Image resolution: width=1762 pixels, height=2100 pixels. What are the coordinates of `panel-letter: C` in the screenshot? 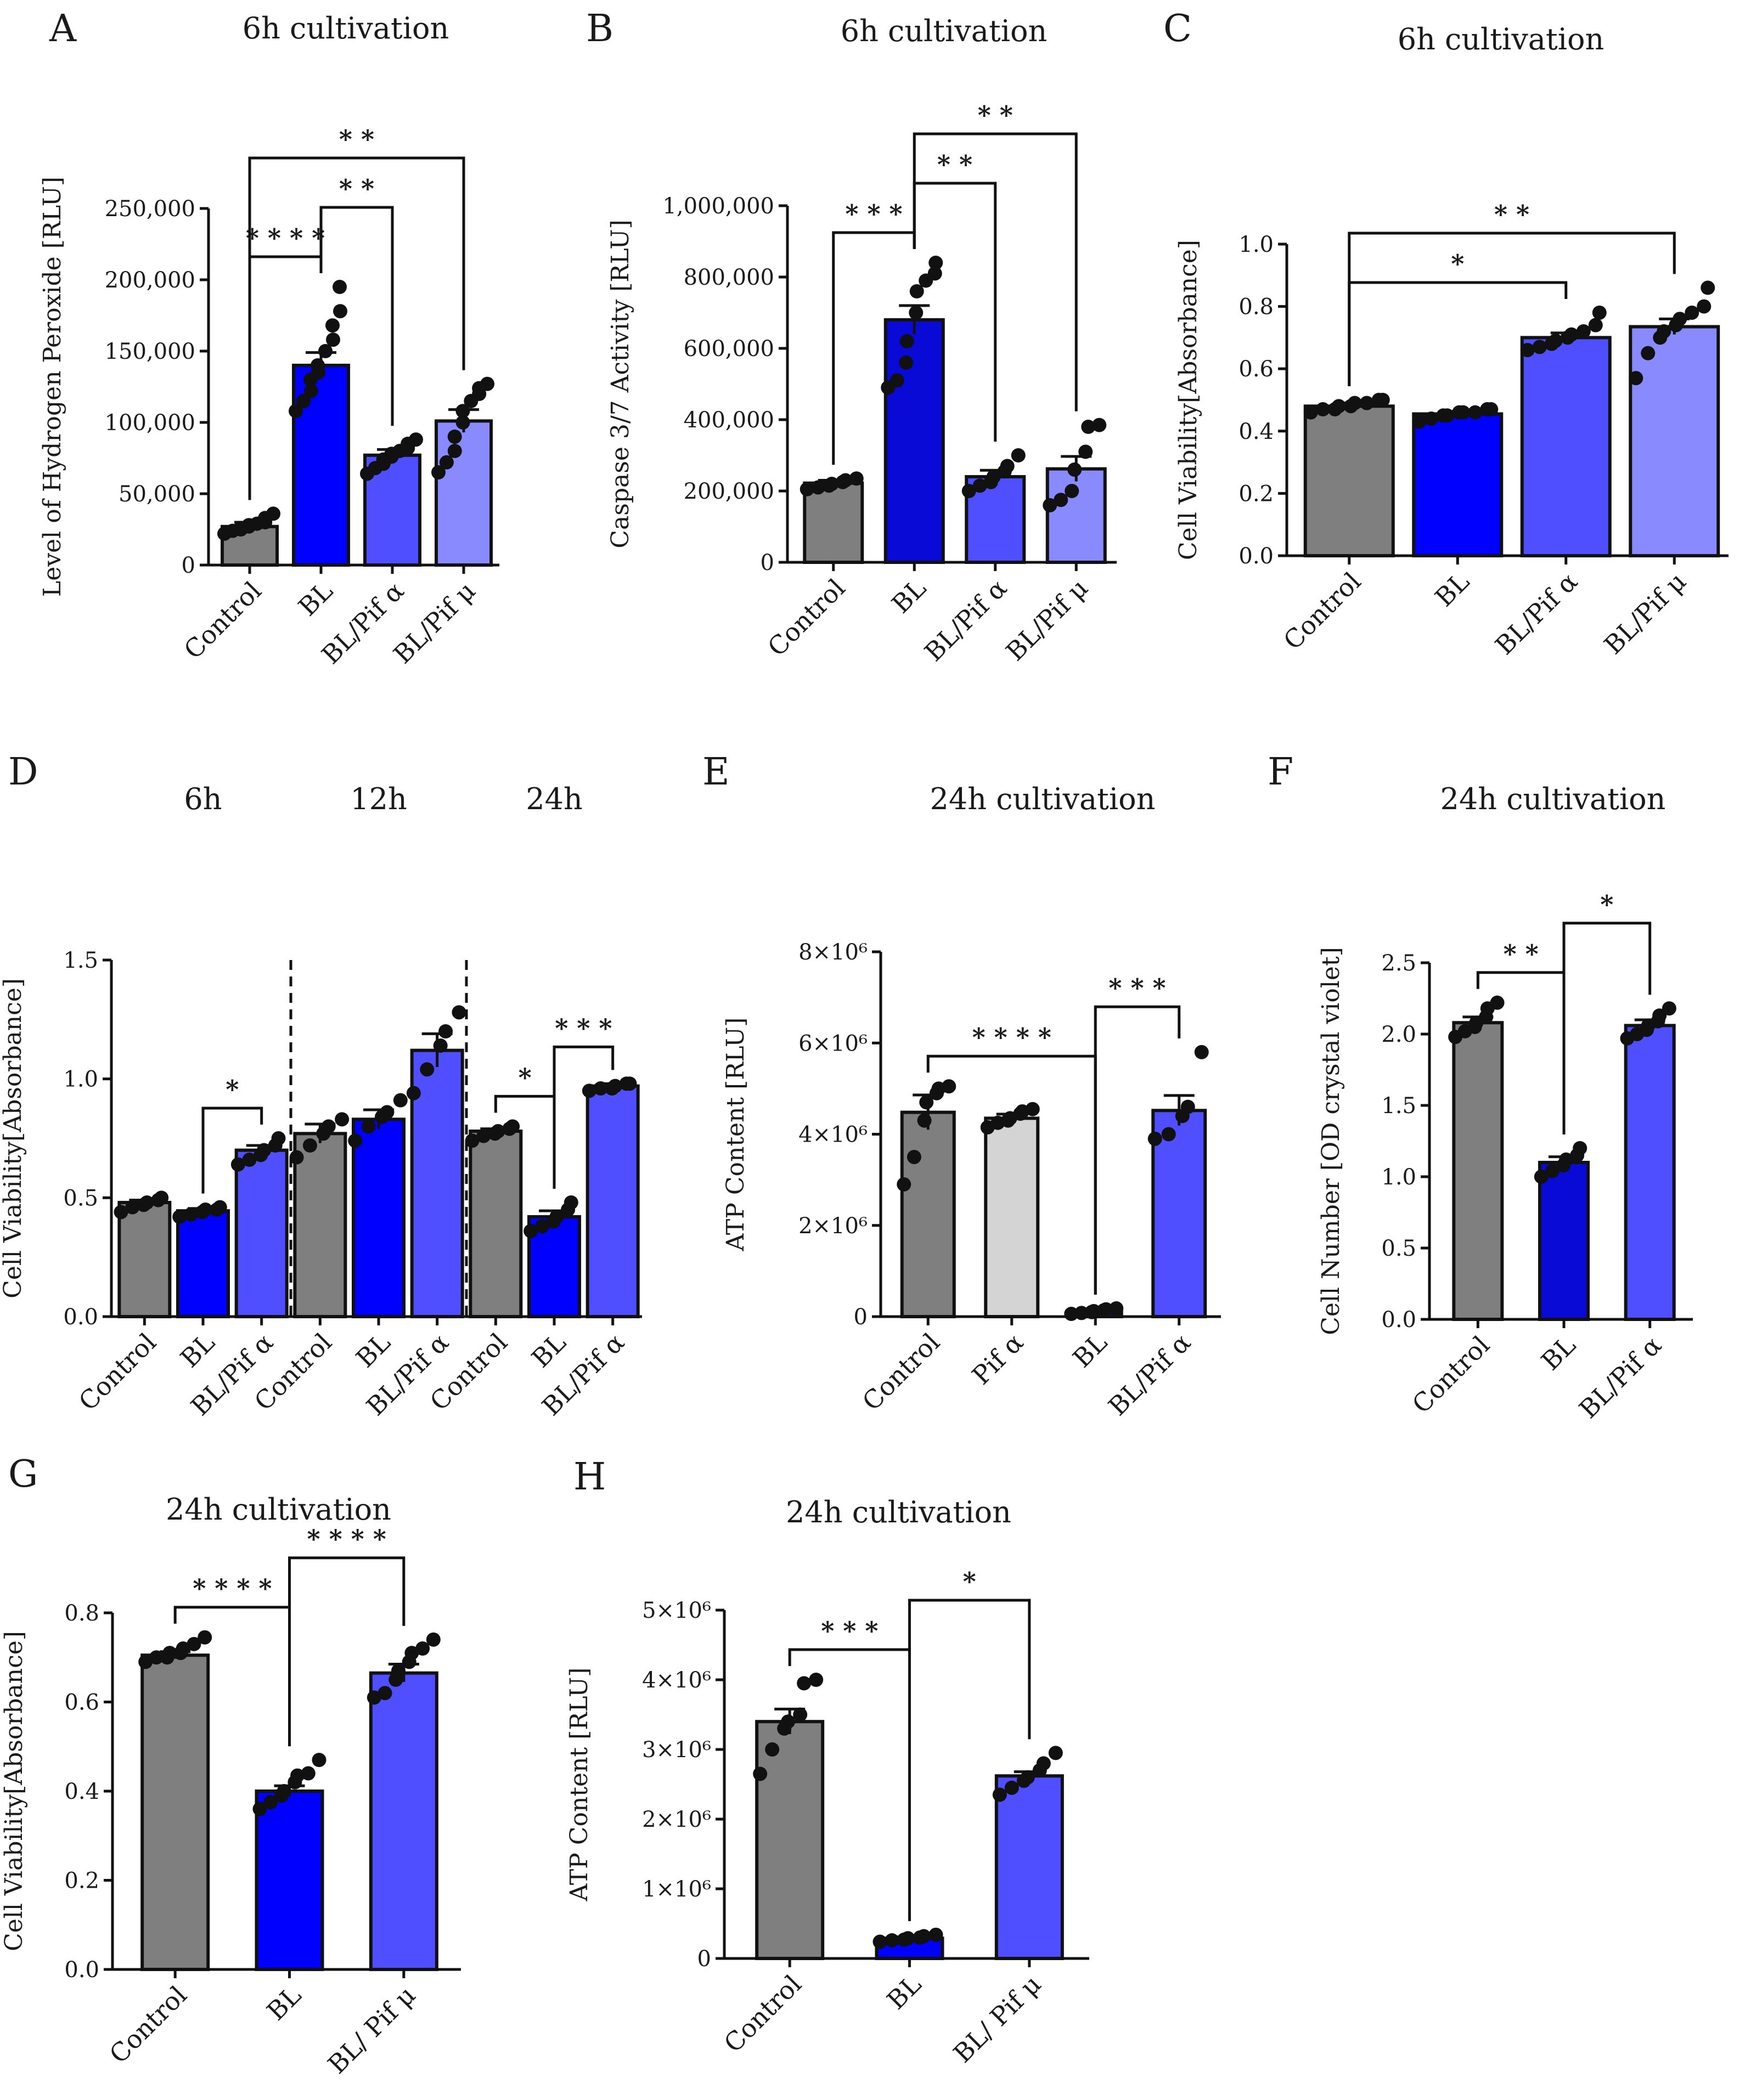 It's located at (1177, 28).